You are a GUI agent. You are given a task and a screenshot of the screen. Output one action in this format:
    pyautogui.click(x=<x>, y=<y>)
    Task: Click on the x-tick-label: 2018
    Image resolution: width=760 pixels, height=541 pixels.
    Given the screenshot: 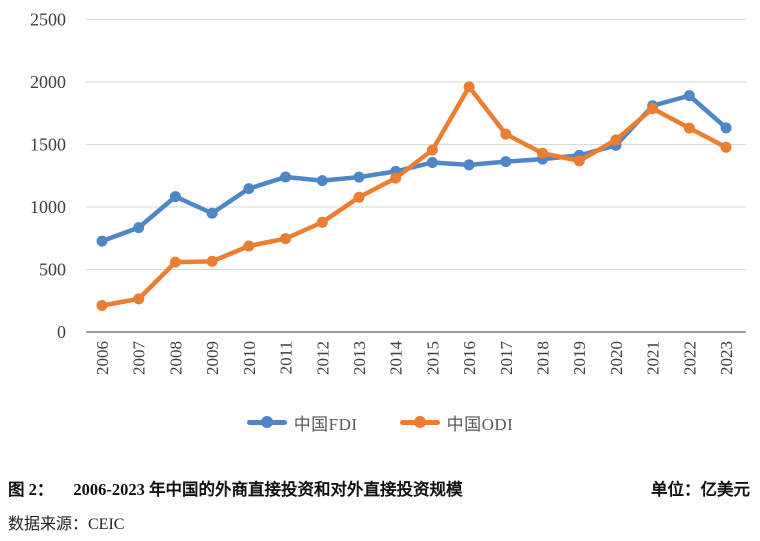 What is the action you would take?
    pyautogui.click(x=543, y=358)
    